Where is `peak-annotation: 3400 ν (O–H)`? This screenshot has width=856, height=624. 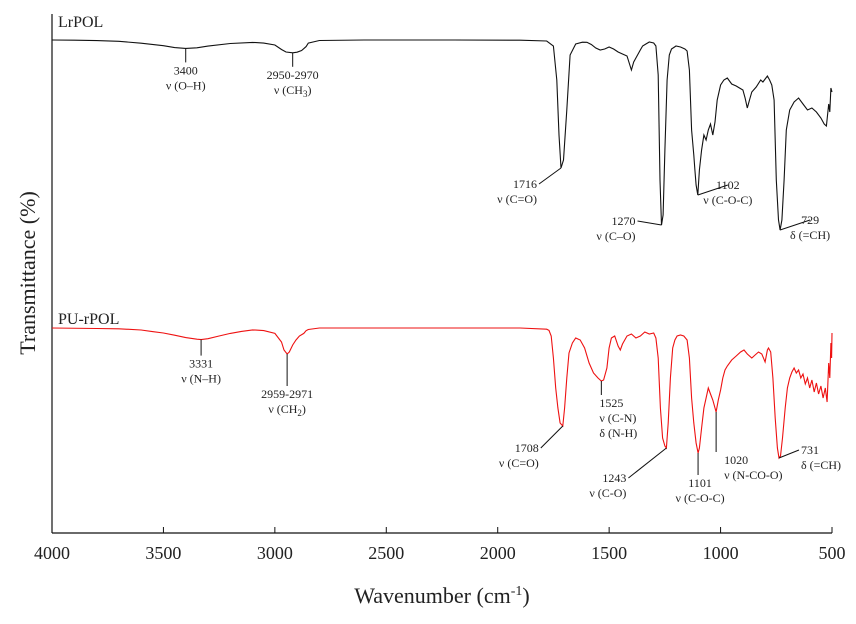
peak-annotation: 3400 ν (O–H) is located at coordinates (186, 70).